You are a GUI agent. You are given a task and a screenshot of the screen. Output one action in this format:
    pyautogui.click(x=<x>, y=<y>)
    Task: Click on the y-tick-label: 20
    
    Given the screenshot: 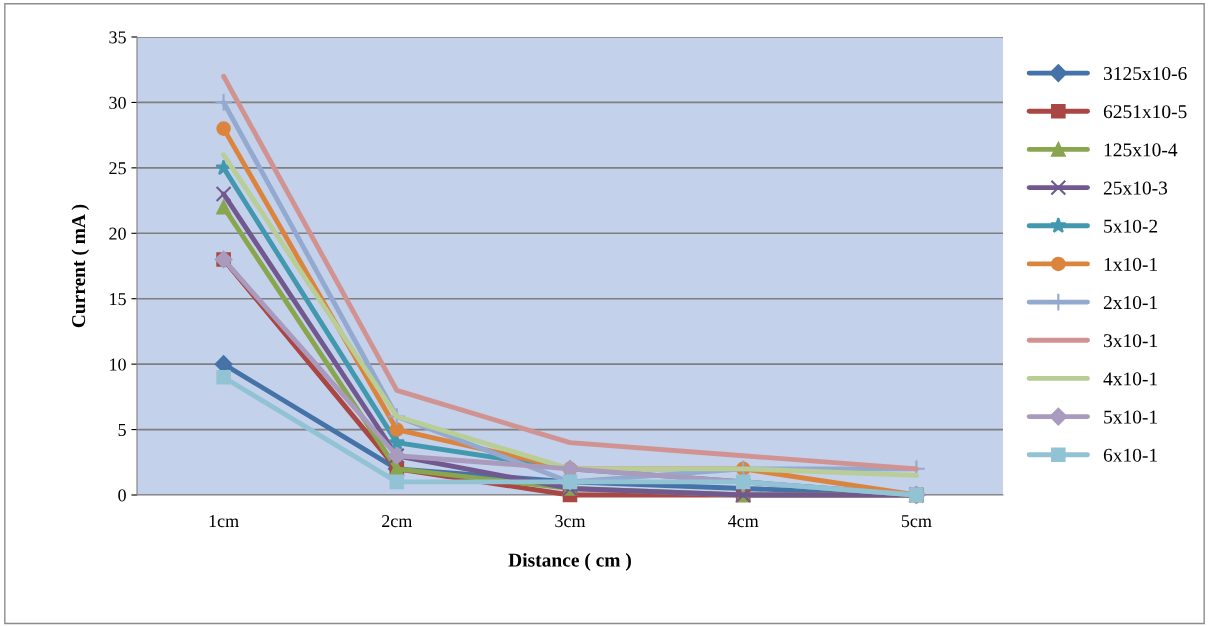 What is the action you would take?
    pyautogui.click(x=117, y=233)
    